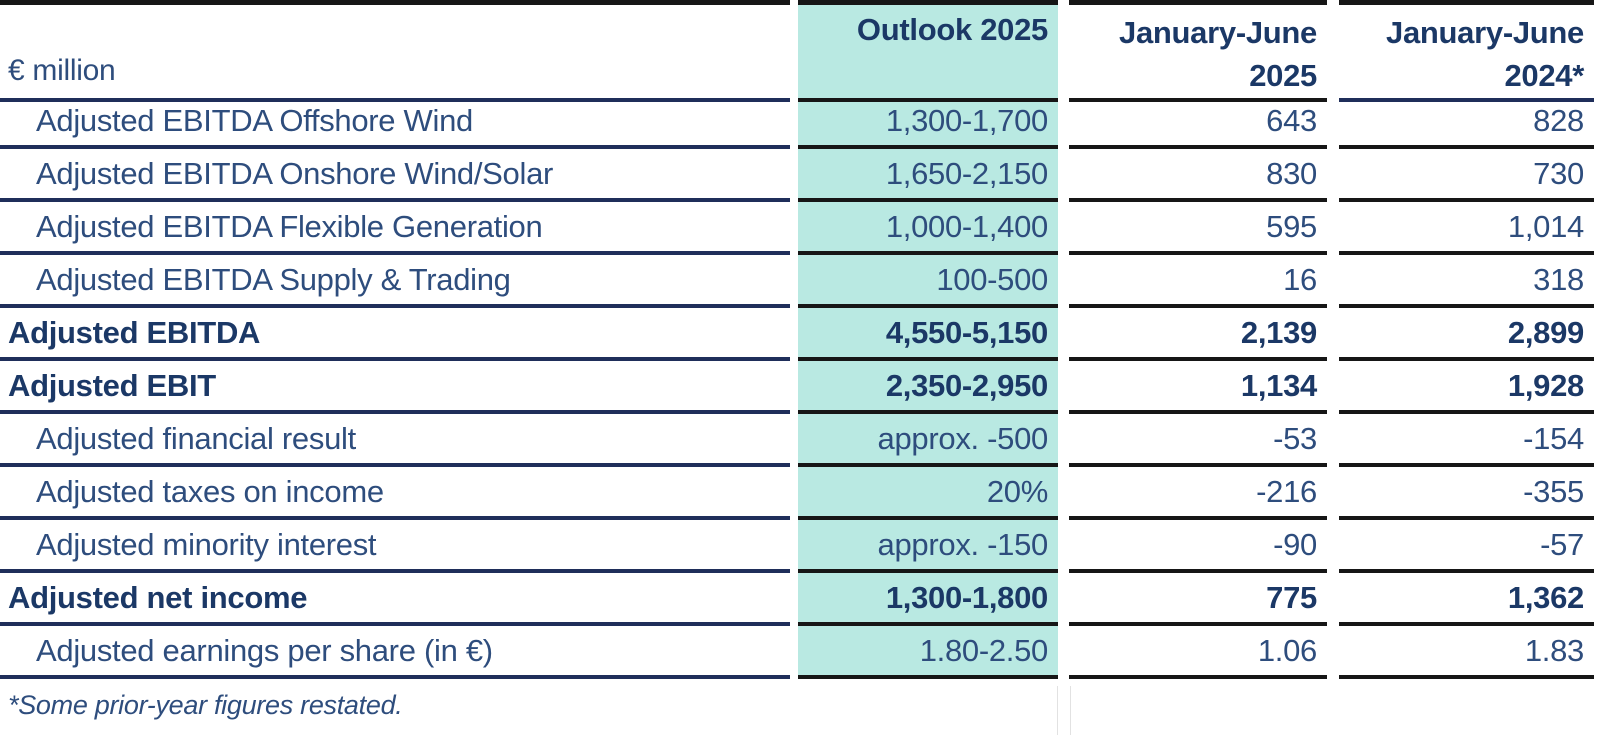  What do you see at coordinates (928, 652) in the screenshot?
I see `cell-outlook: 1.80-2.50` at bounding box center [928, 652].